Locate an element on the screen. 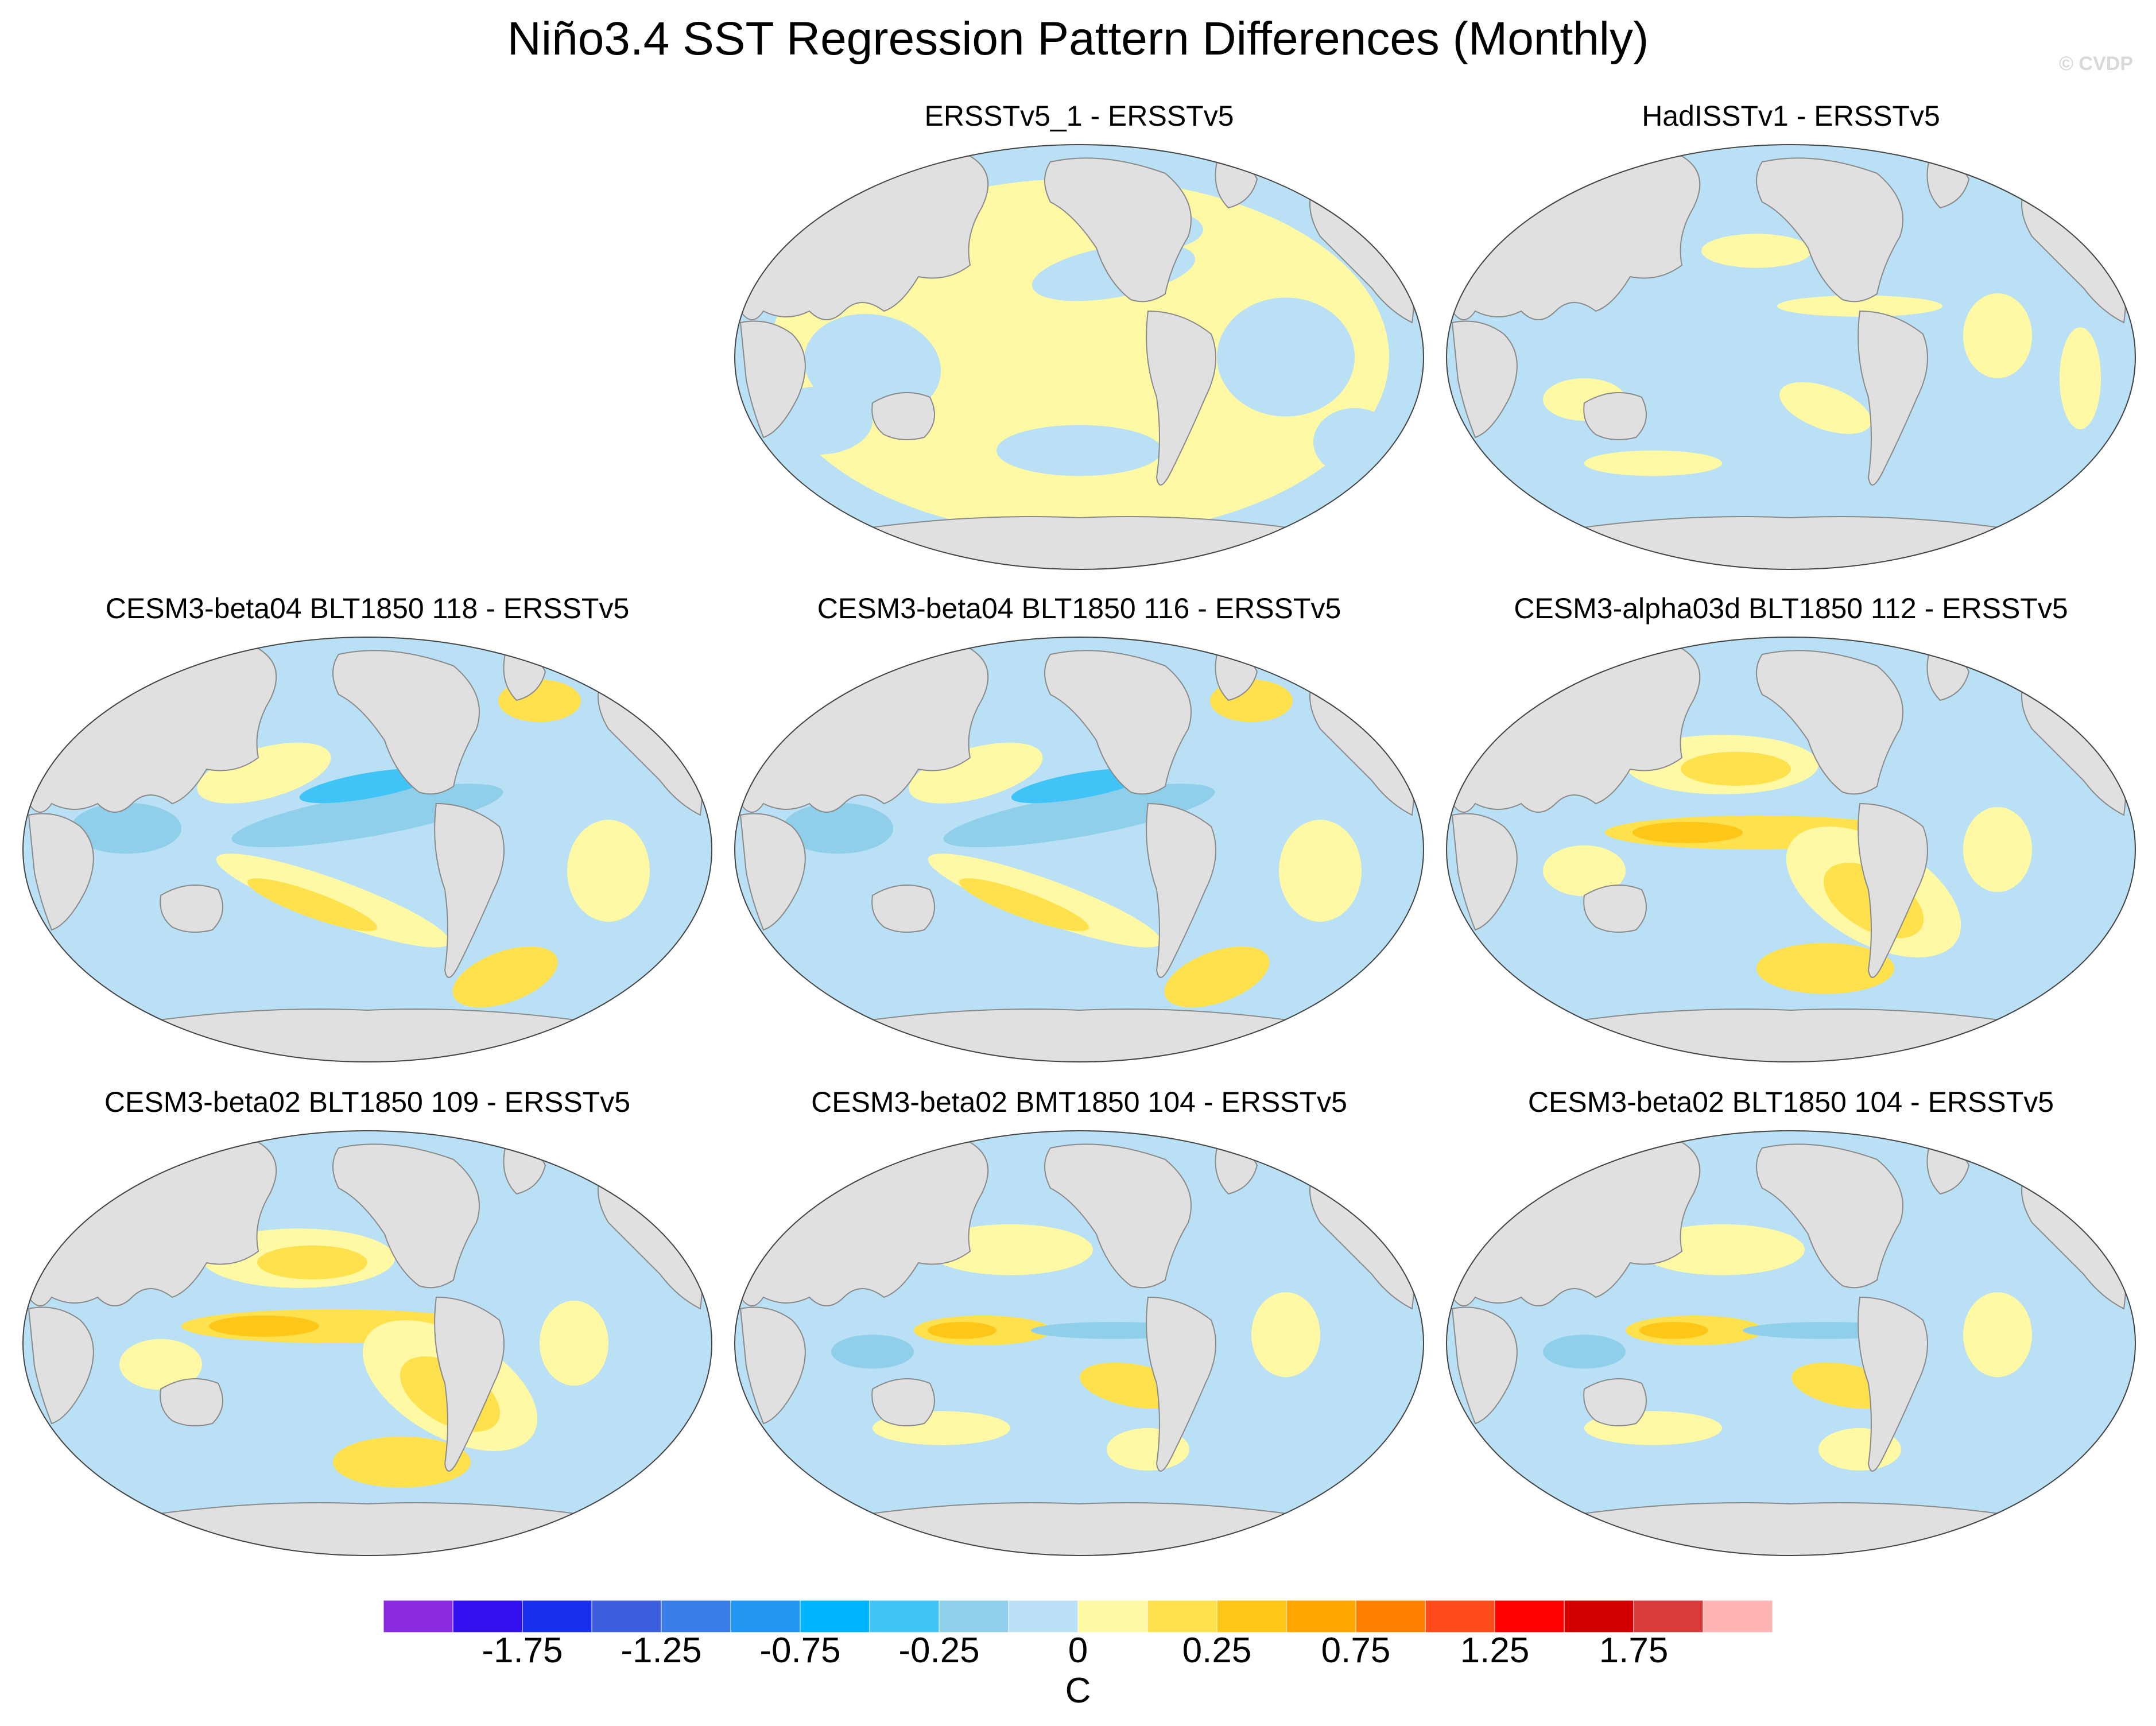 The width and height of the screenshot is (2156, 1726). panel-title: CESM3-beta04 BLT1850 118 - ERSSTv5 is located at coordinates (367, 608).